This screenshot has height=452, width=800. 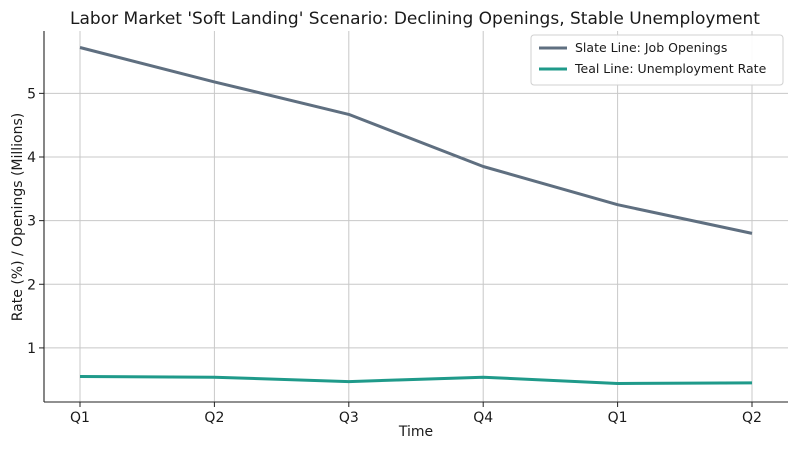 I want to click on y-axis-label: Rate (%) / Openings (Millions), so click(x=18, y=217).